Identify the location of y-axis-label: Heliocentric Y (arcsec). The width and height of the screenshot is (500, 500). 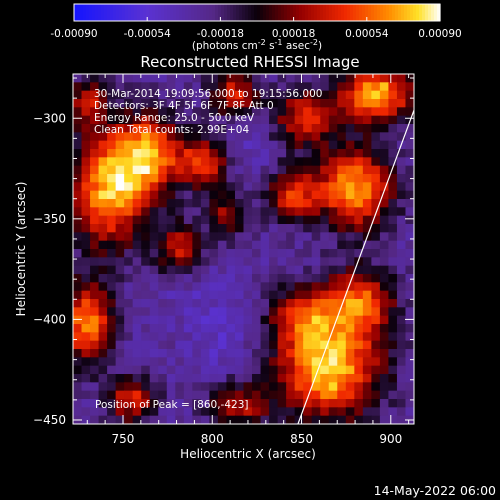
(21, 249).